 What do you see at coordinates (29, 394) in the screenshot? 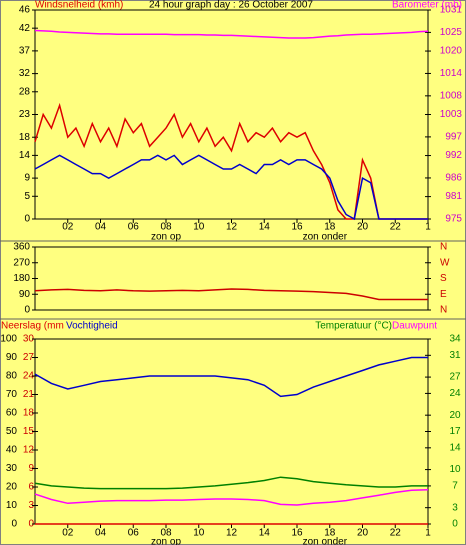
I see `y3-tick-label: 21` at bounding box center [29, 394].